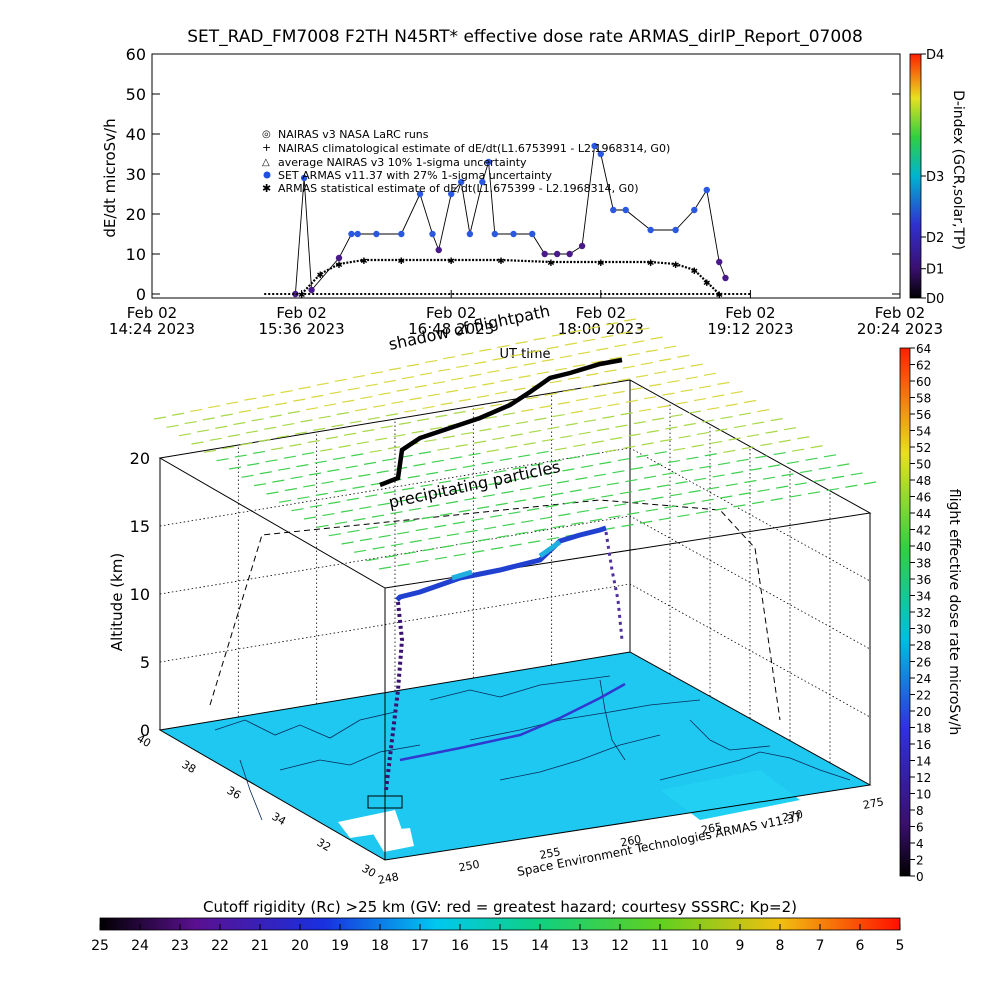 This screenshot has height=1000, width=1000. Describe the element at coordinates (260, 946) in the screenshot. I see `cutoff-tick-label: 21` at that location.